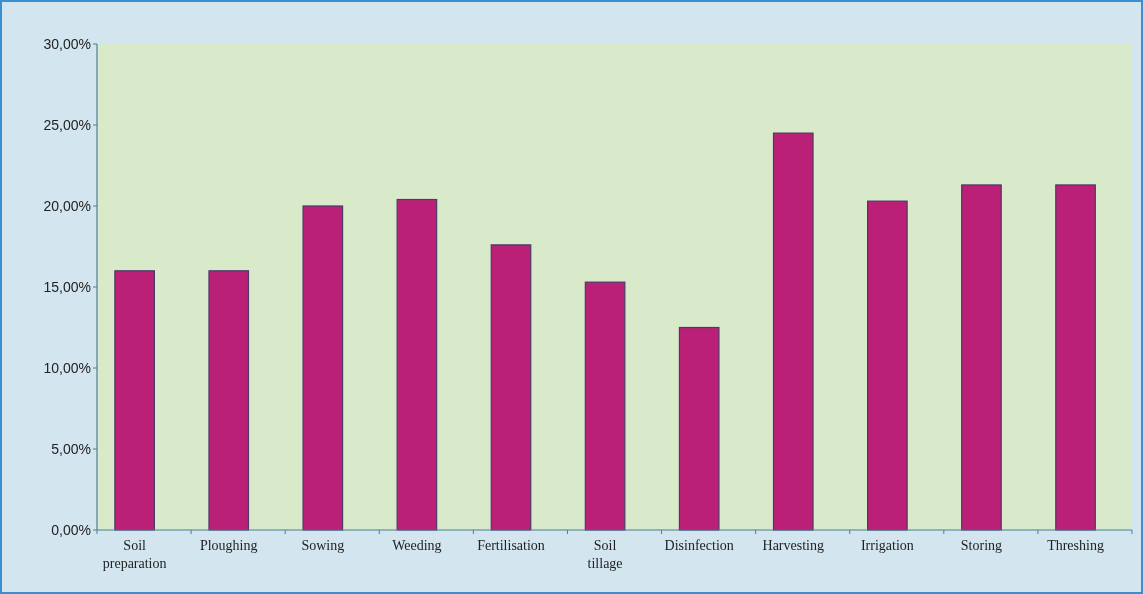  What do you see at coordinates (699, 545) in the screenshot?
I see `x-tick-label: Disinfection` at bounding box center [699, 545].